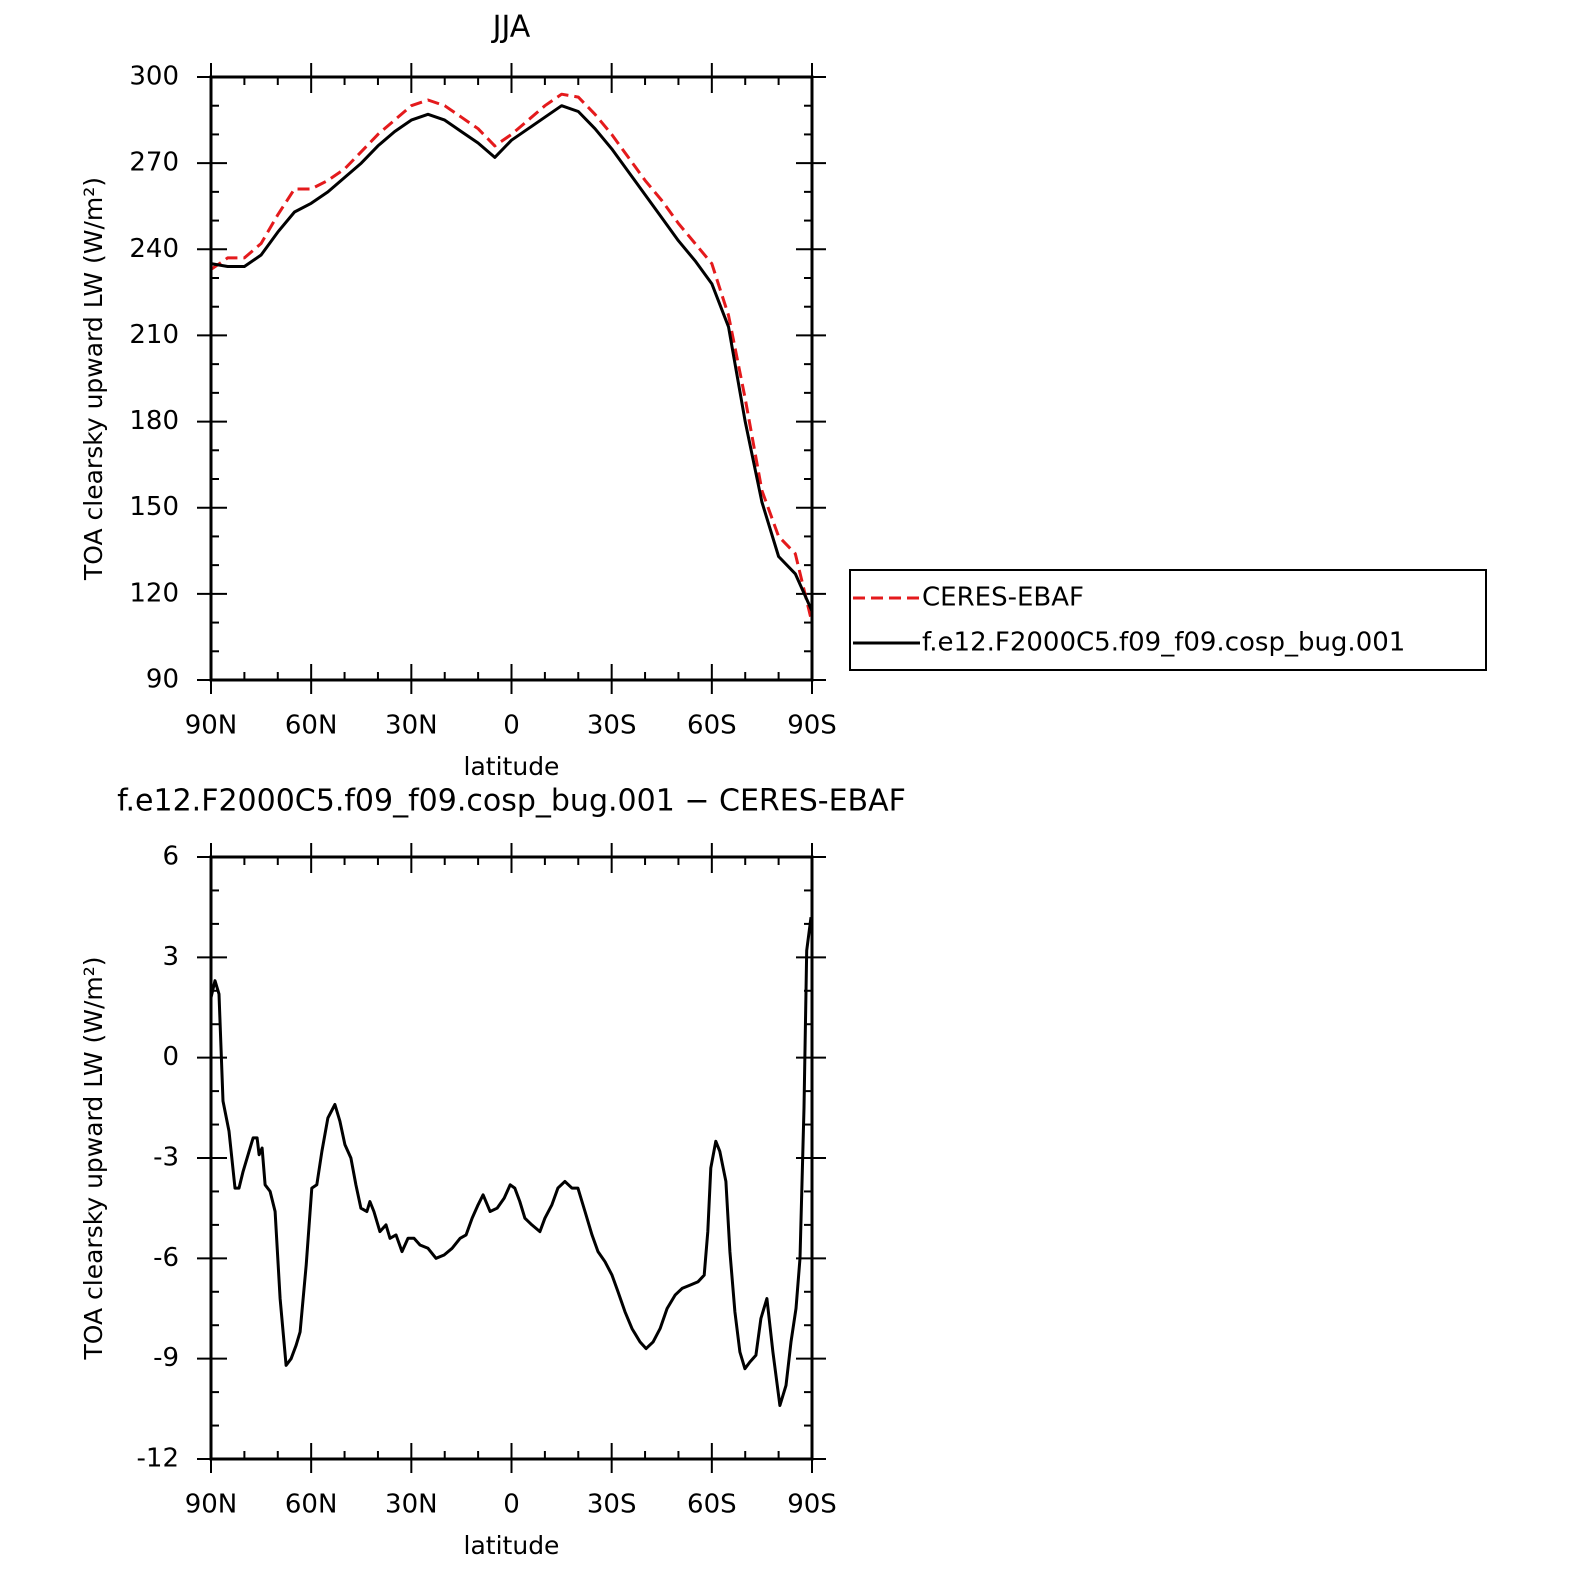  What do you see at coordinates (170, 857) in the screenshot?
I see `y-tick-label: 6` at bounding box center [170, 857].